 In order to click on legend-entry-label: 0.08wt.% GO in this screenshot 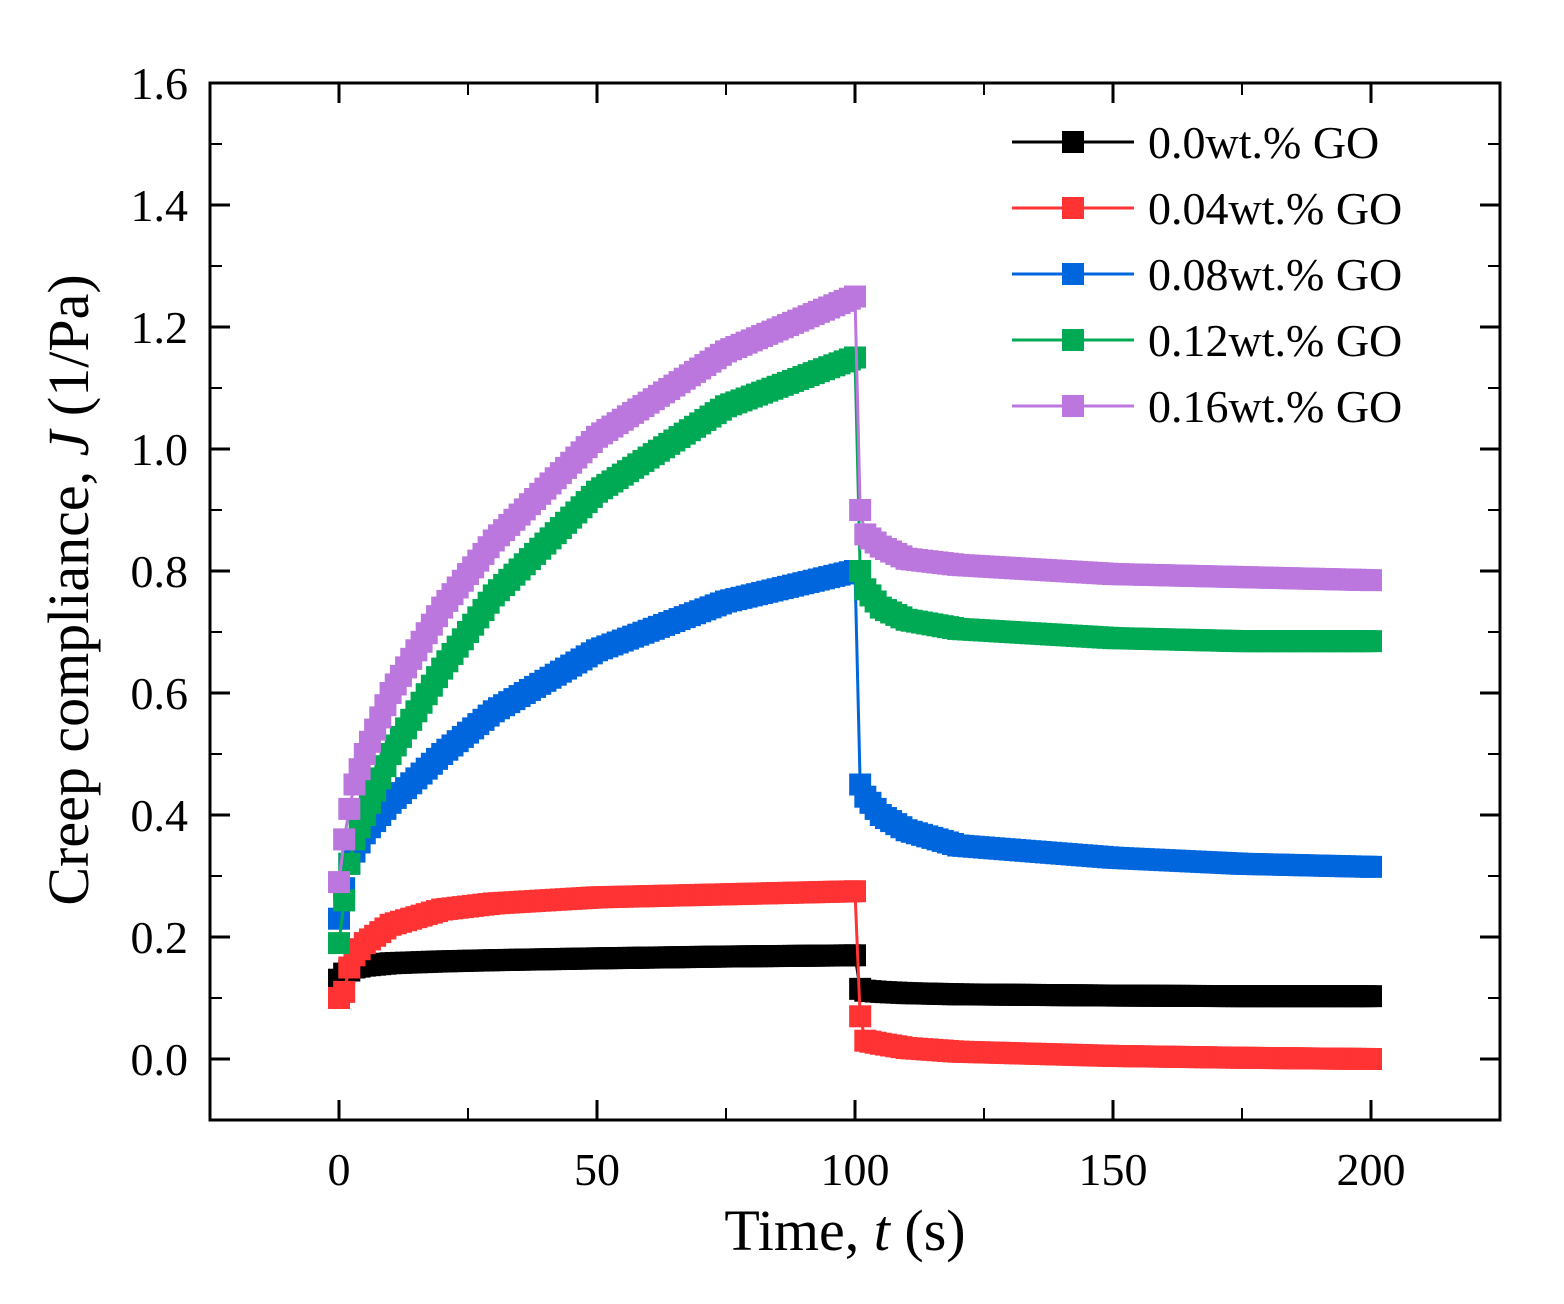, I will do `click(1275, 274)`.